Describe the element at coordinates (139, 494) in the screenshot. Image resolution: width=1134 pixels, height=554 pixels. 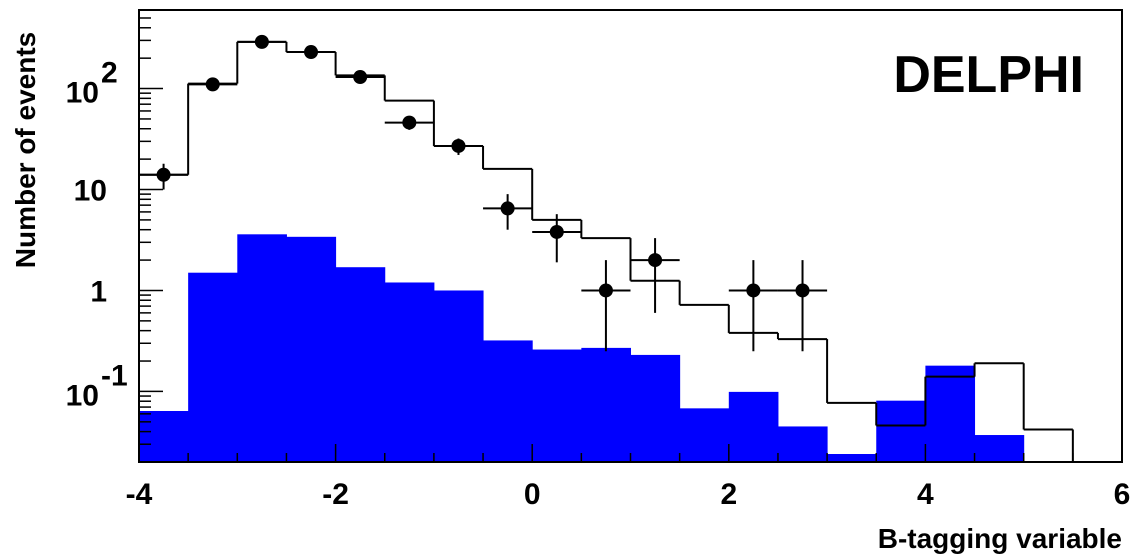
I see `x-tick-label: -4` at that location.